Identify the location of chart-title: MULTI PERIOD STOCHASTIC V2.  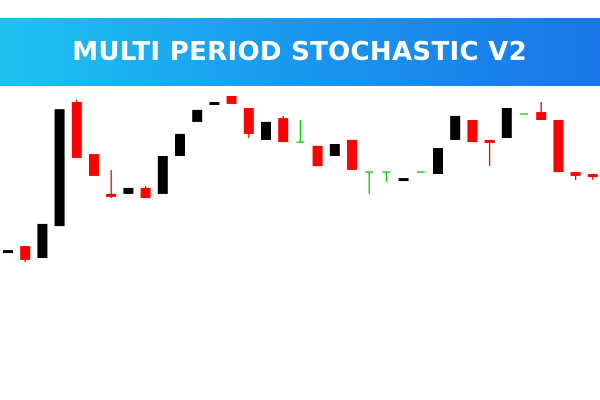
(299, 52).